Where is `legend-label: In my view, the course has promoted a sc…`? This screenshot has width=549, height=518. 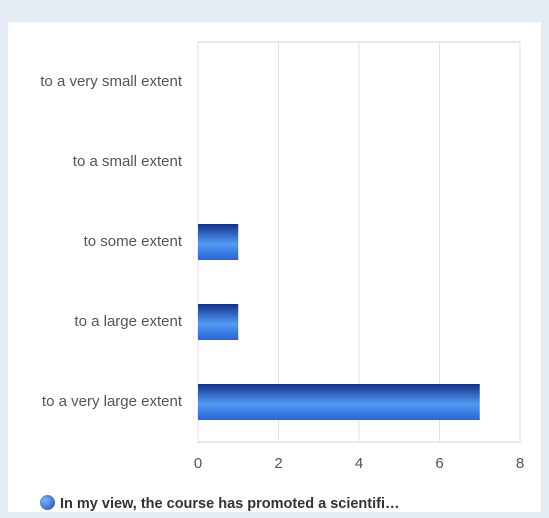 legend-label: In my view, the course has promoted a sc… is located at coordinates (230, 504).